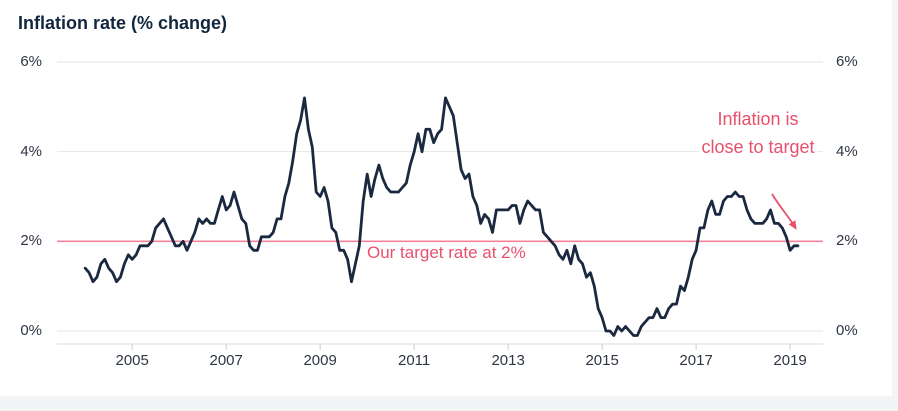 The width and height of the screenshot is (898, 411). What do you see at coordinates (123, 23) in the screenshot?
I see `chart-title: Inflation rate (% change)` at bounding box center [123, 23].